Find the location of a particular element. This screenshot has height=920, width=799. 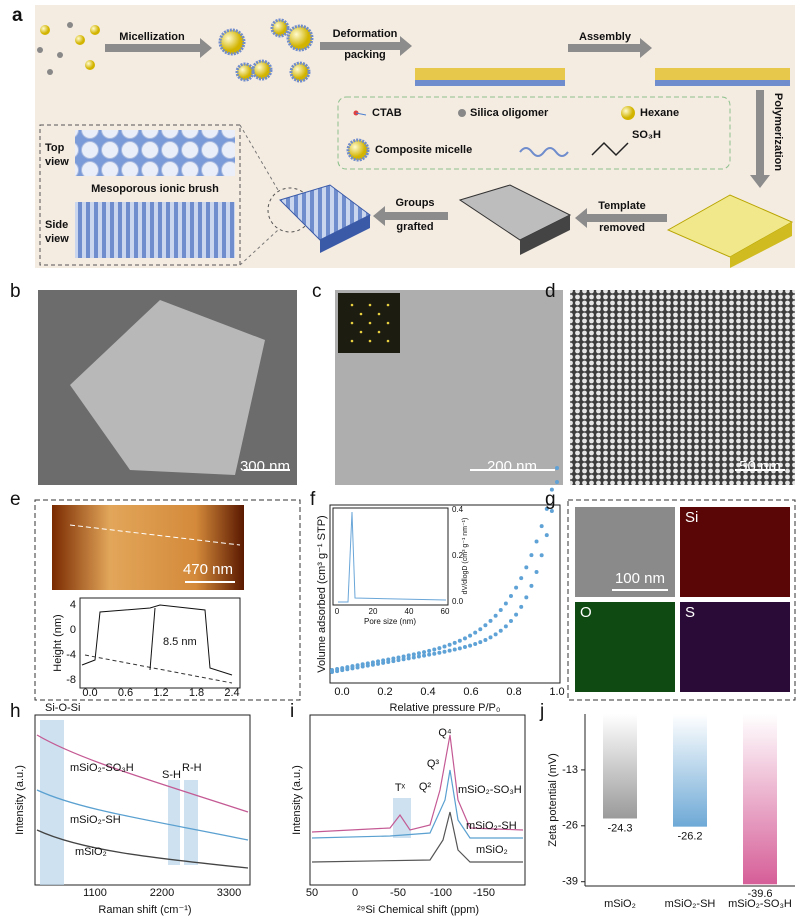

chain-icon is located at coordinates (544, 152).